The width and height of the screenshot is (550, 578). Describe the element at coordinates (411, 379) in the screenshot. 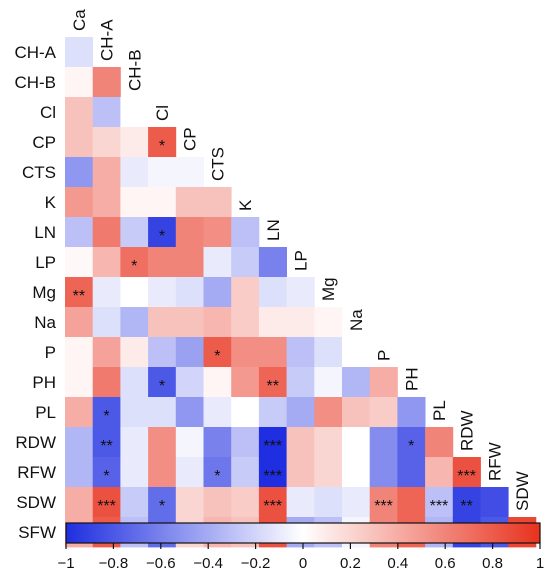

I see `column-label: PH` at that location.